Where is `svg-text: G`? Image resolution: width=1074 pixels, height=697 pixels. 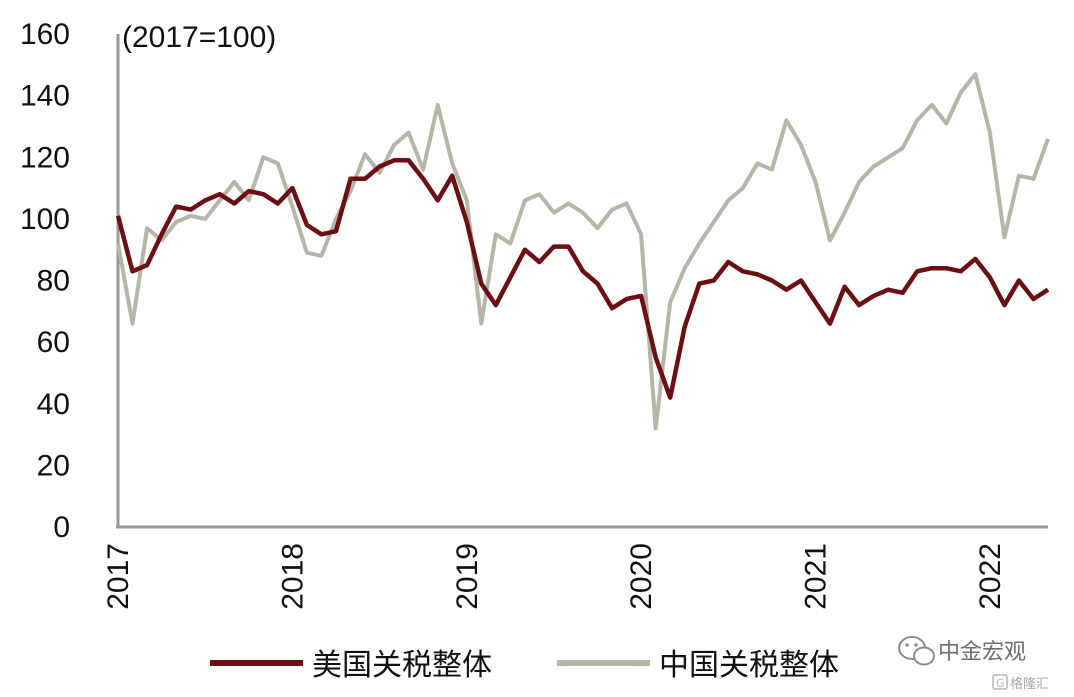
svg-text: G is located at coordinates (1000, 683).